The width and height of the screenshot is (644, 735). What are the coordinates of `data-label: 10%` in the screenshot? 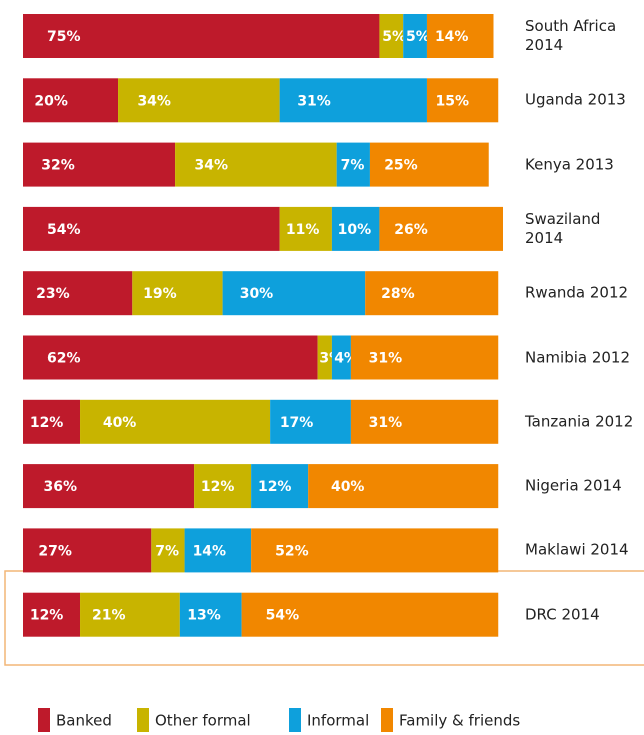 It's located at (355, 230).